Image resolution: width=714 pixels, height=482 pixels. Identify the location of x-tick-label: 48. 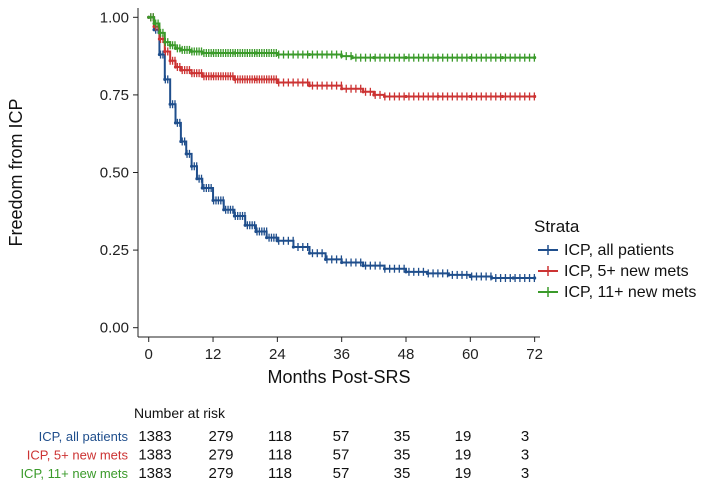
(406, 354).